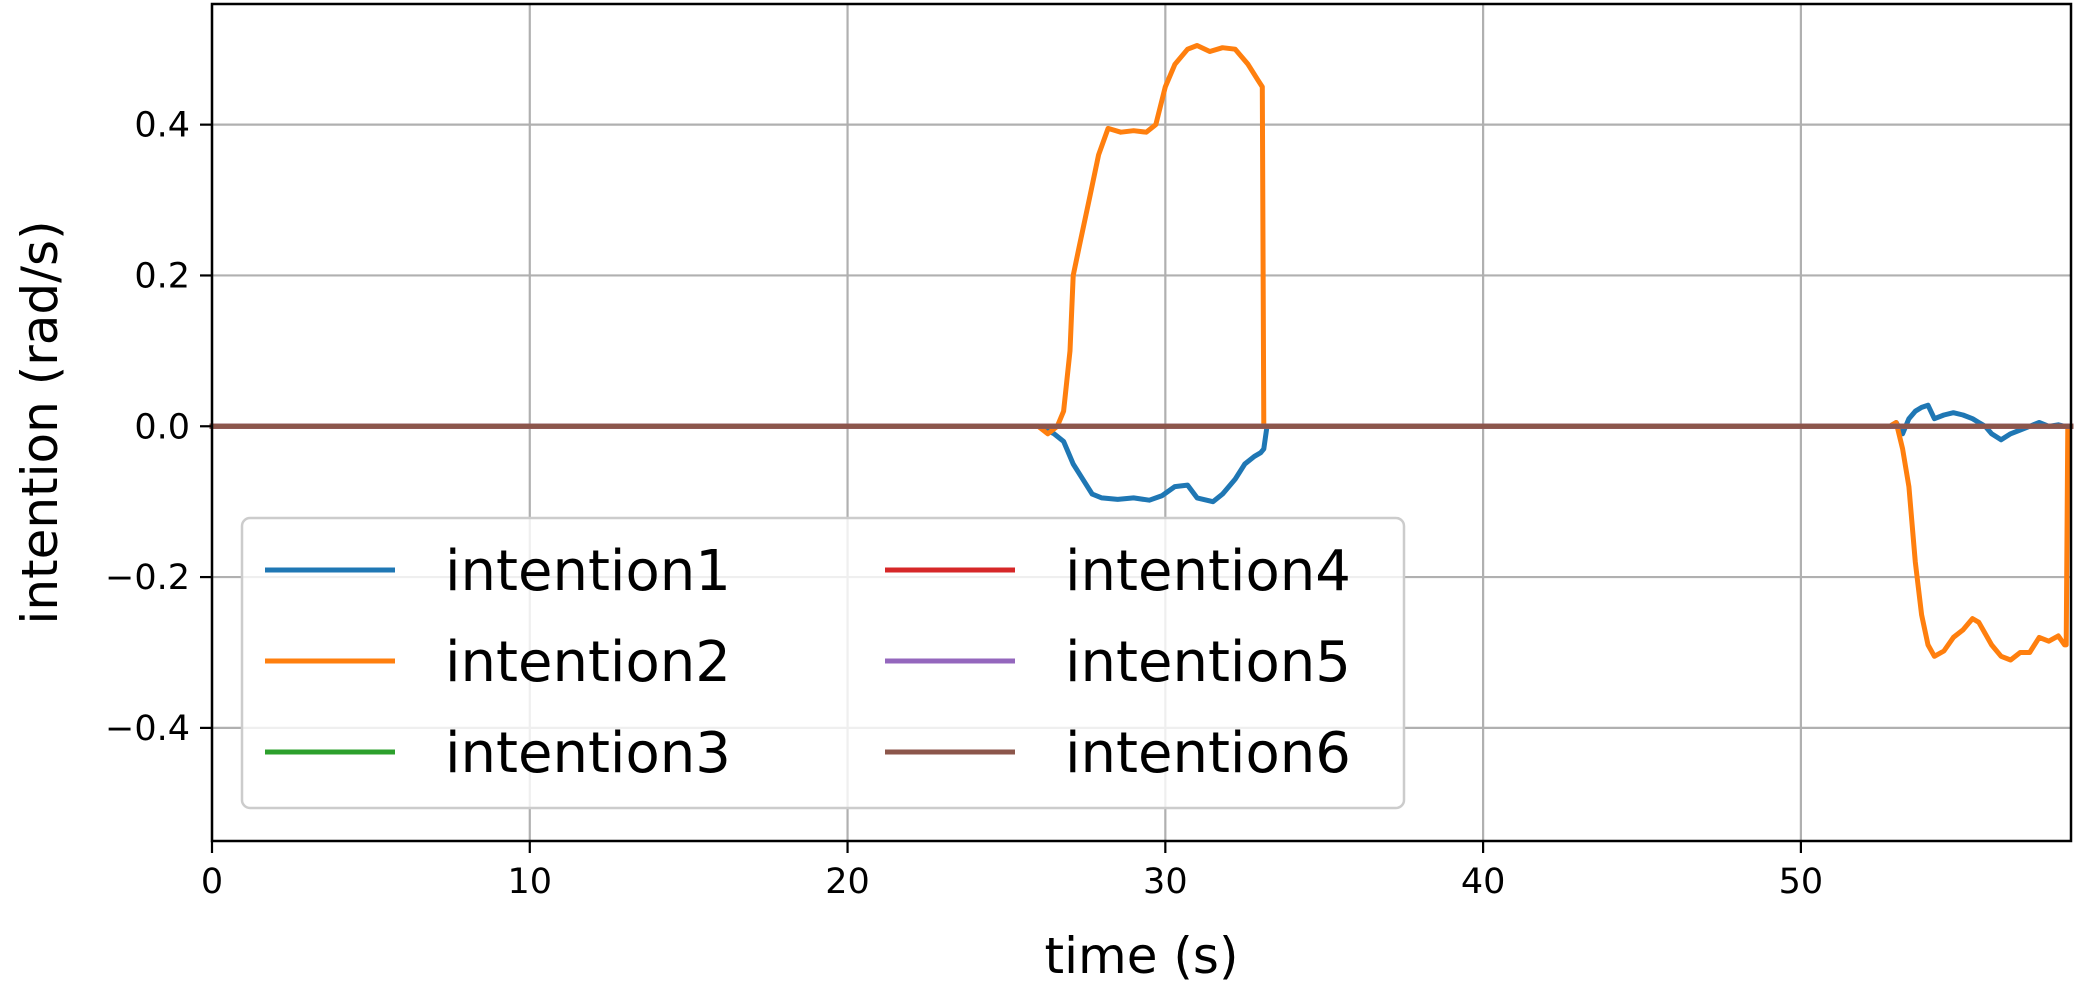 This screenshot has width=2075, height=998. What do you see at coordinates (162, 427) in the screenshot?
I see `y-tick-label: 0.0` at bounding box center [162, 427].